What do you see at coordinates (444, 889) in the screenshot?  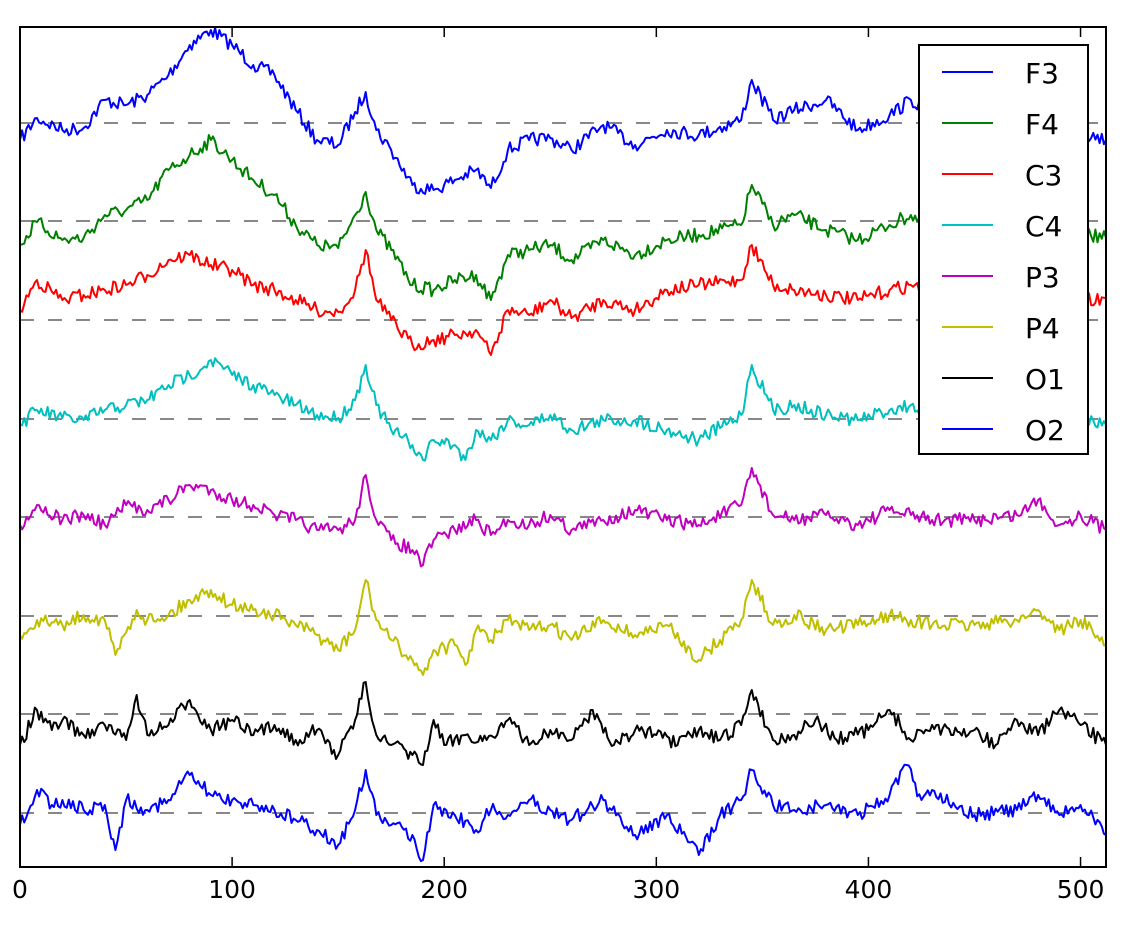 I see `x-tick-label: 200` at bounding box center [444, 889].